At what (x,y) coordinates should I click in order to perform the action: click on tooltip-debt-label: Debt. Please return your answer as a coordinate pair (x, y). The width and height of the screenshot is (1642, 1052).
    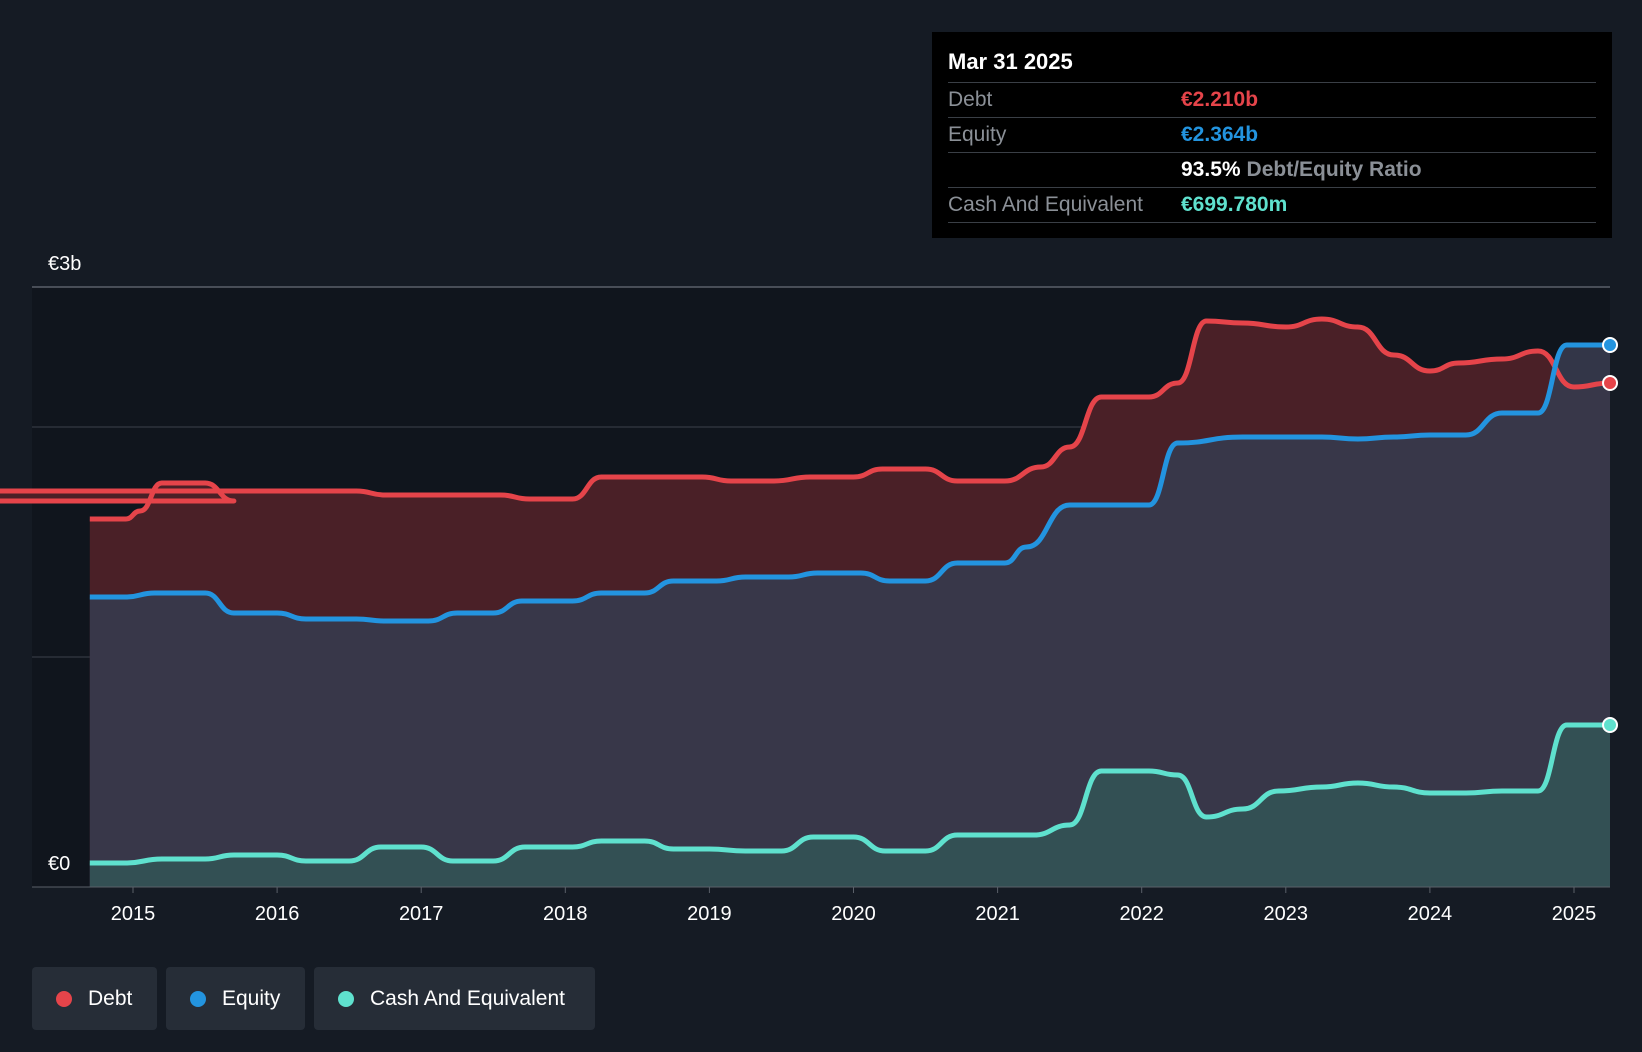
    Looking at the image, I should click on (970, 99).